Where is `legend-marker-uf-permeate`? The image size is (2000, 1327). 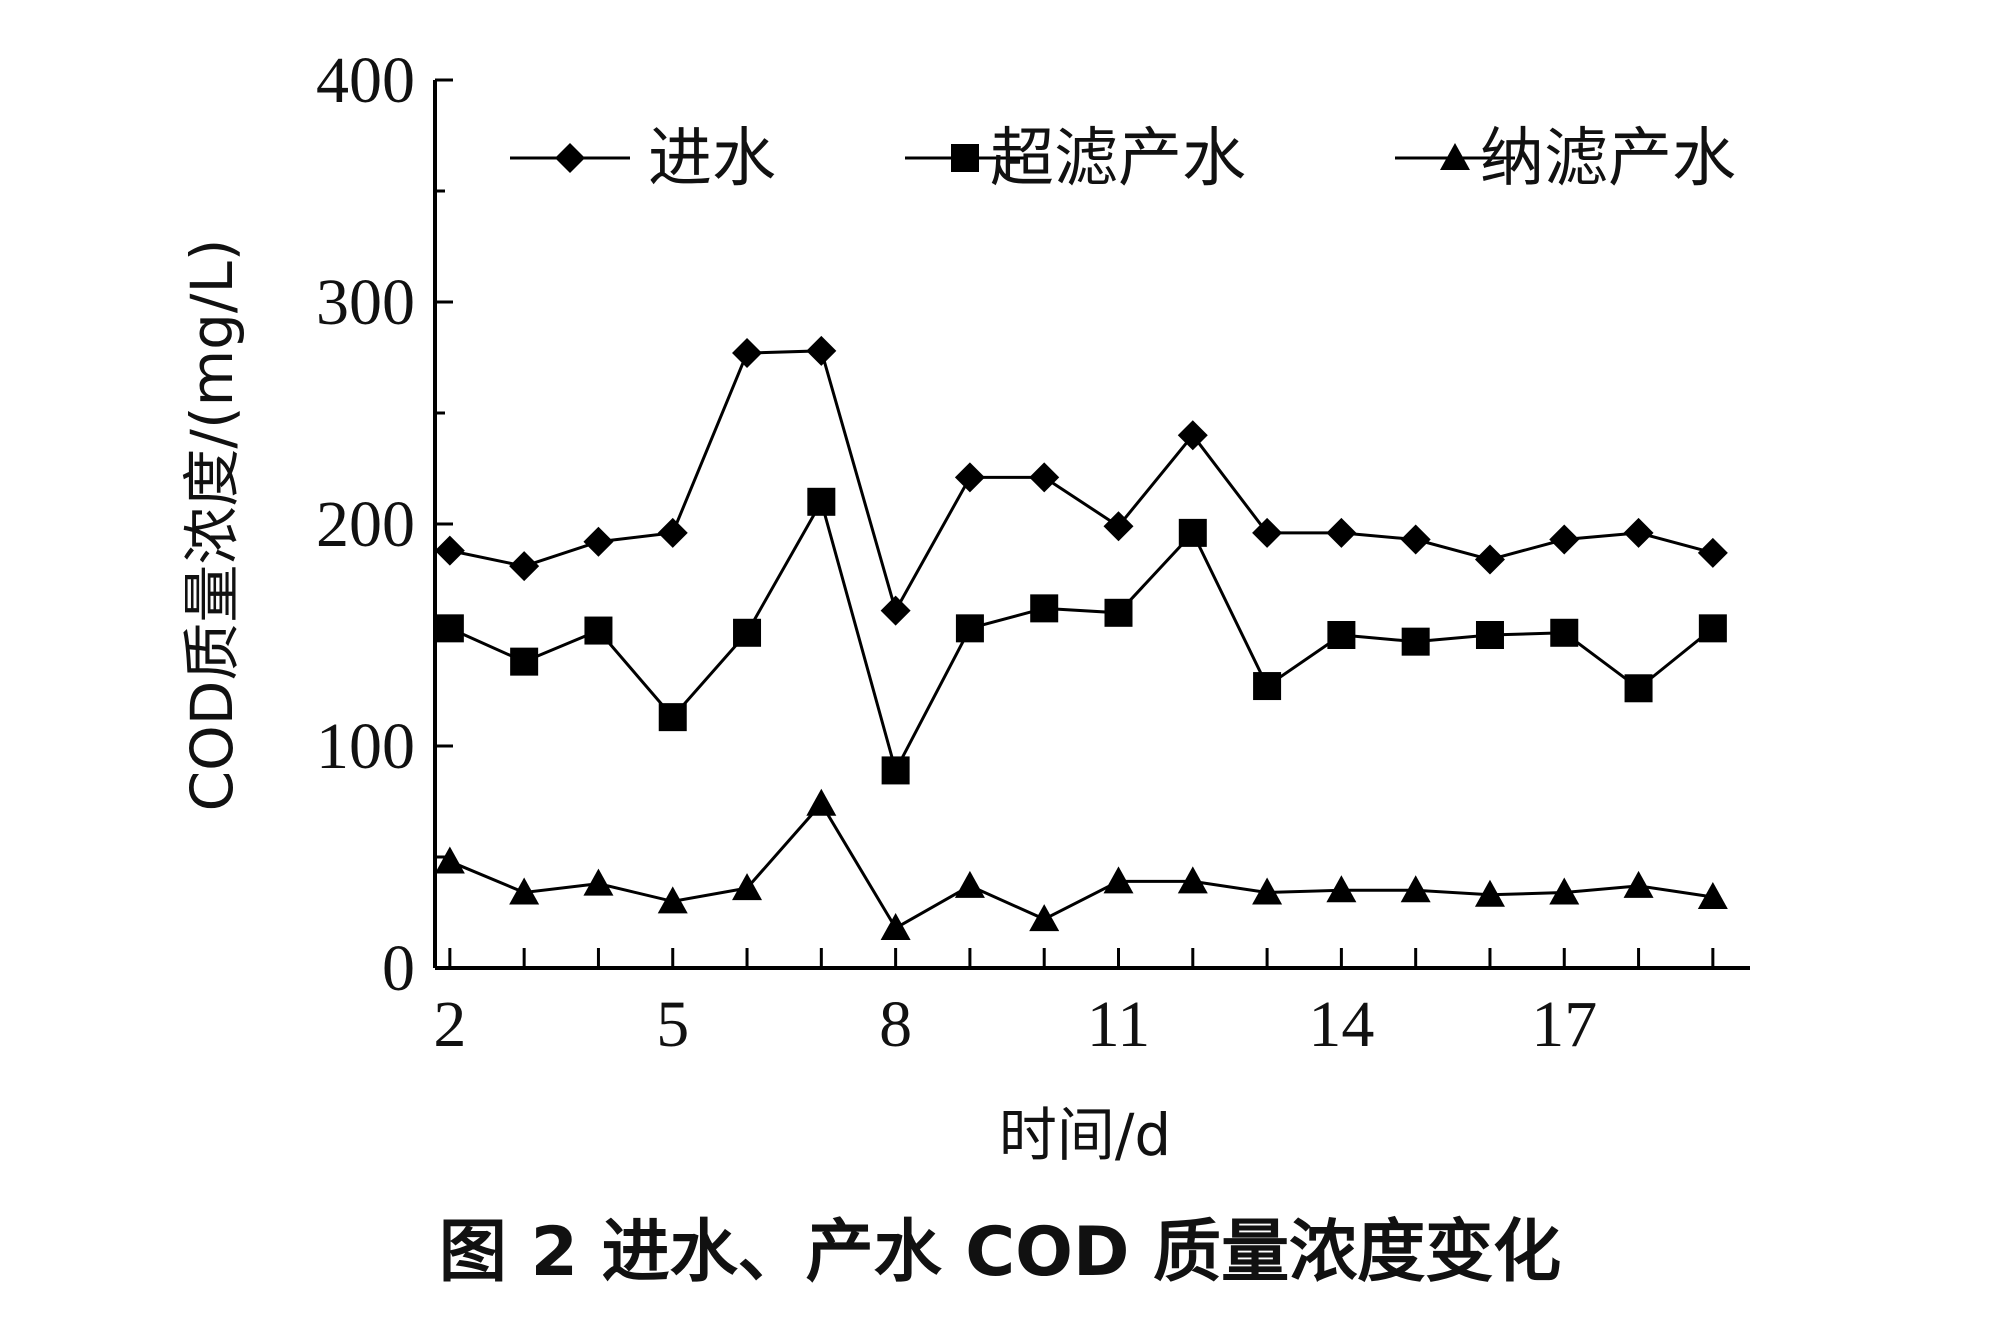 legend-marker-uf-permeate is located at coordinates (965, 158).